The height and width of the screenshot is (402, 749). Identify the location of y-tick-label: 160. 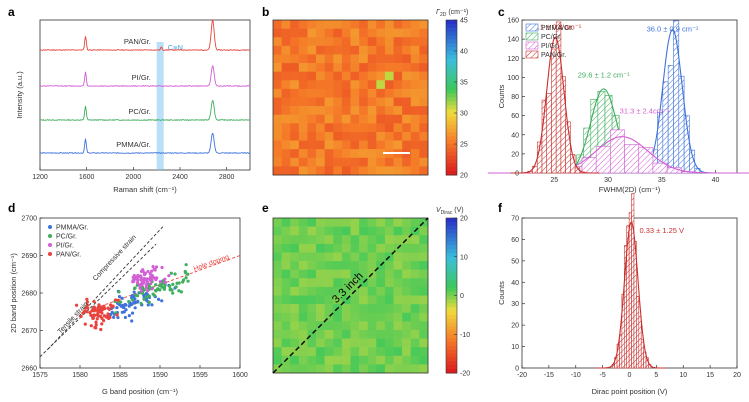
(513, 21).